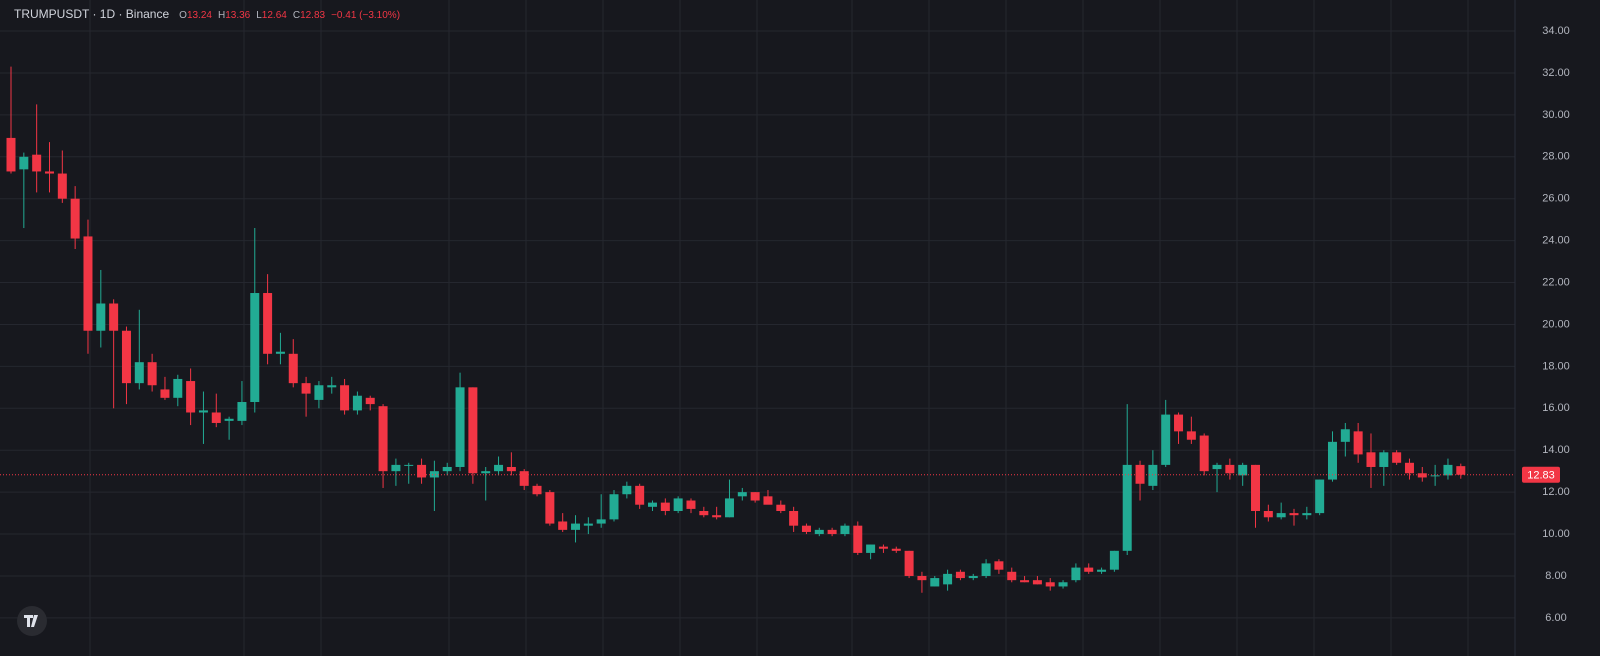 This screenshot has height=656, width=1600. Describe the element at coordinates (91, 14) in the screenshot. I see `symbol-title: TRUMPUSDT · 1D · Binance` at that location.